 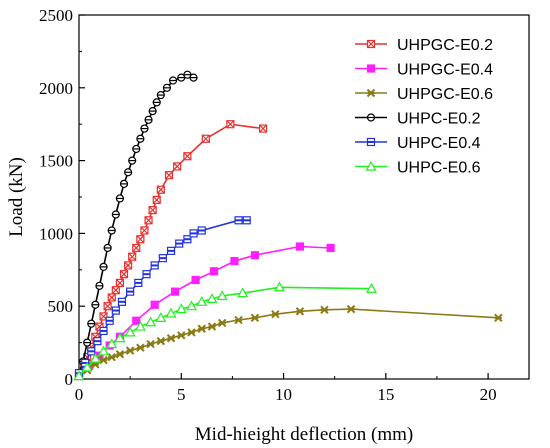 I want to click on x-tick-label: 15, so click(x=385, y=394).